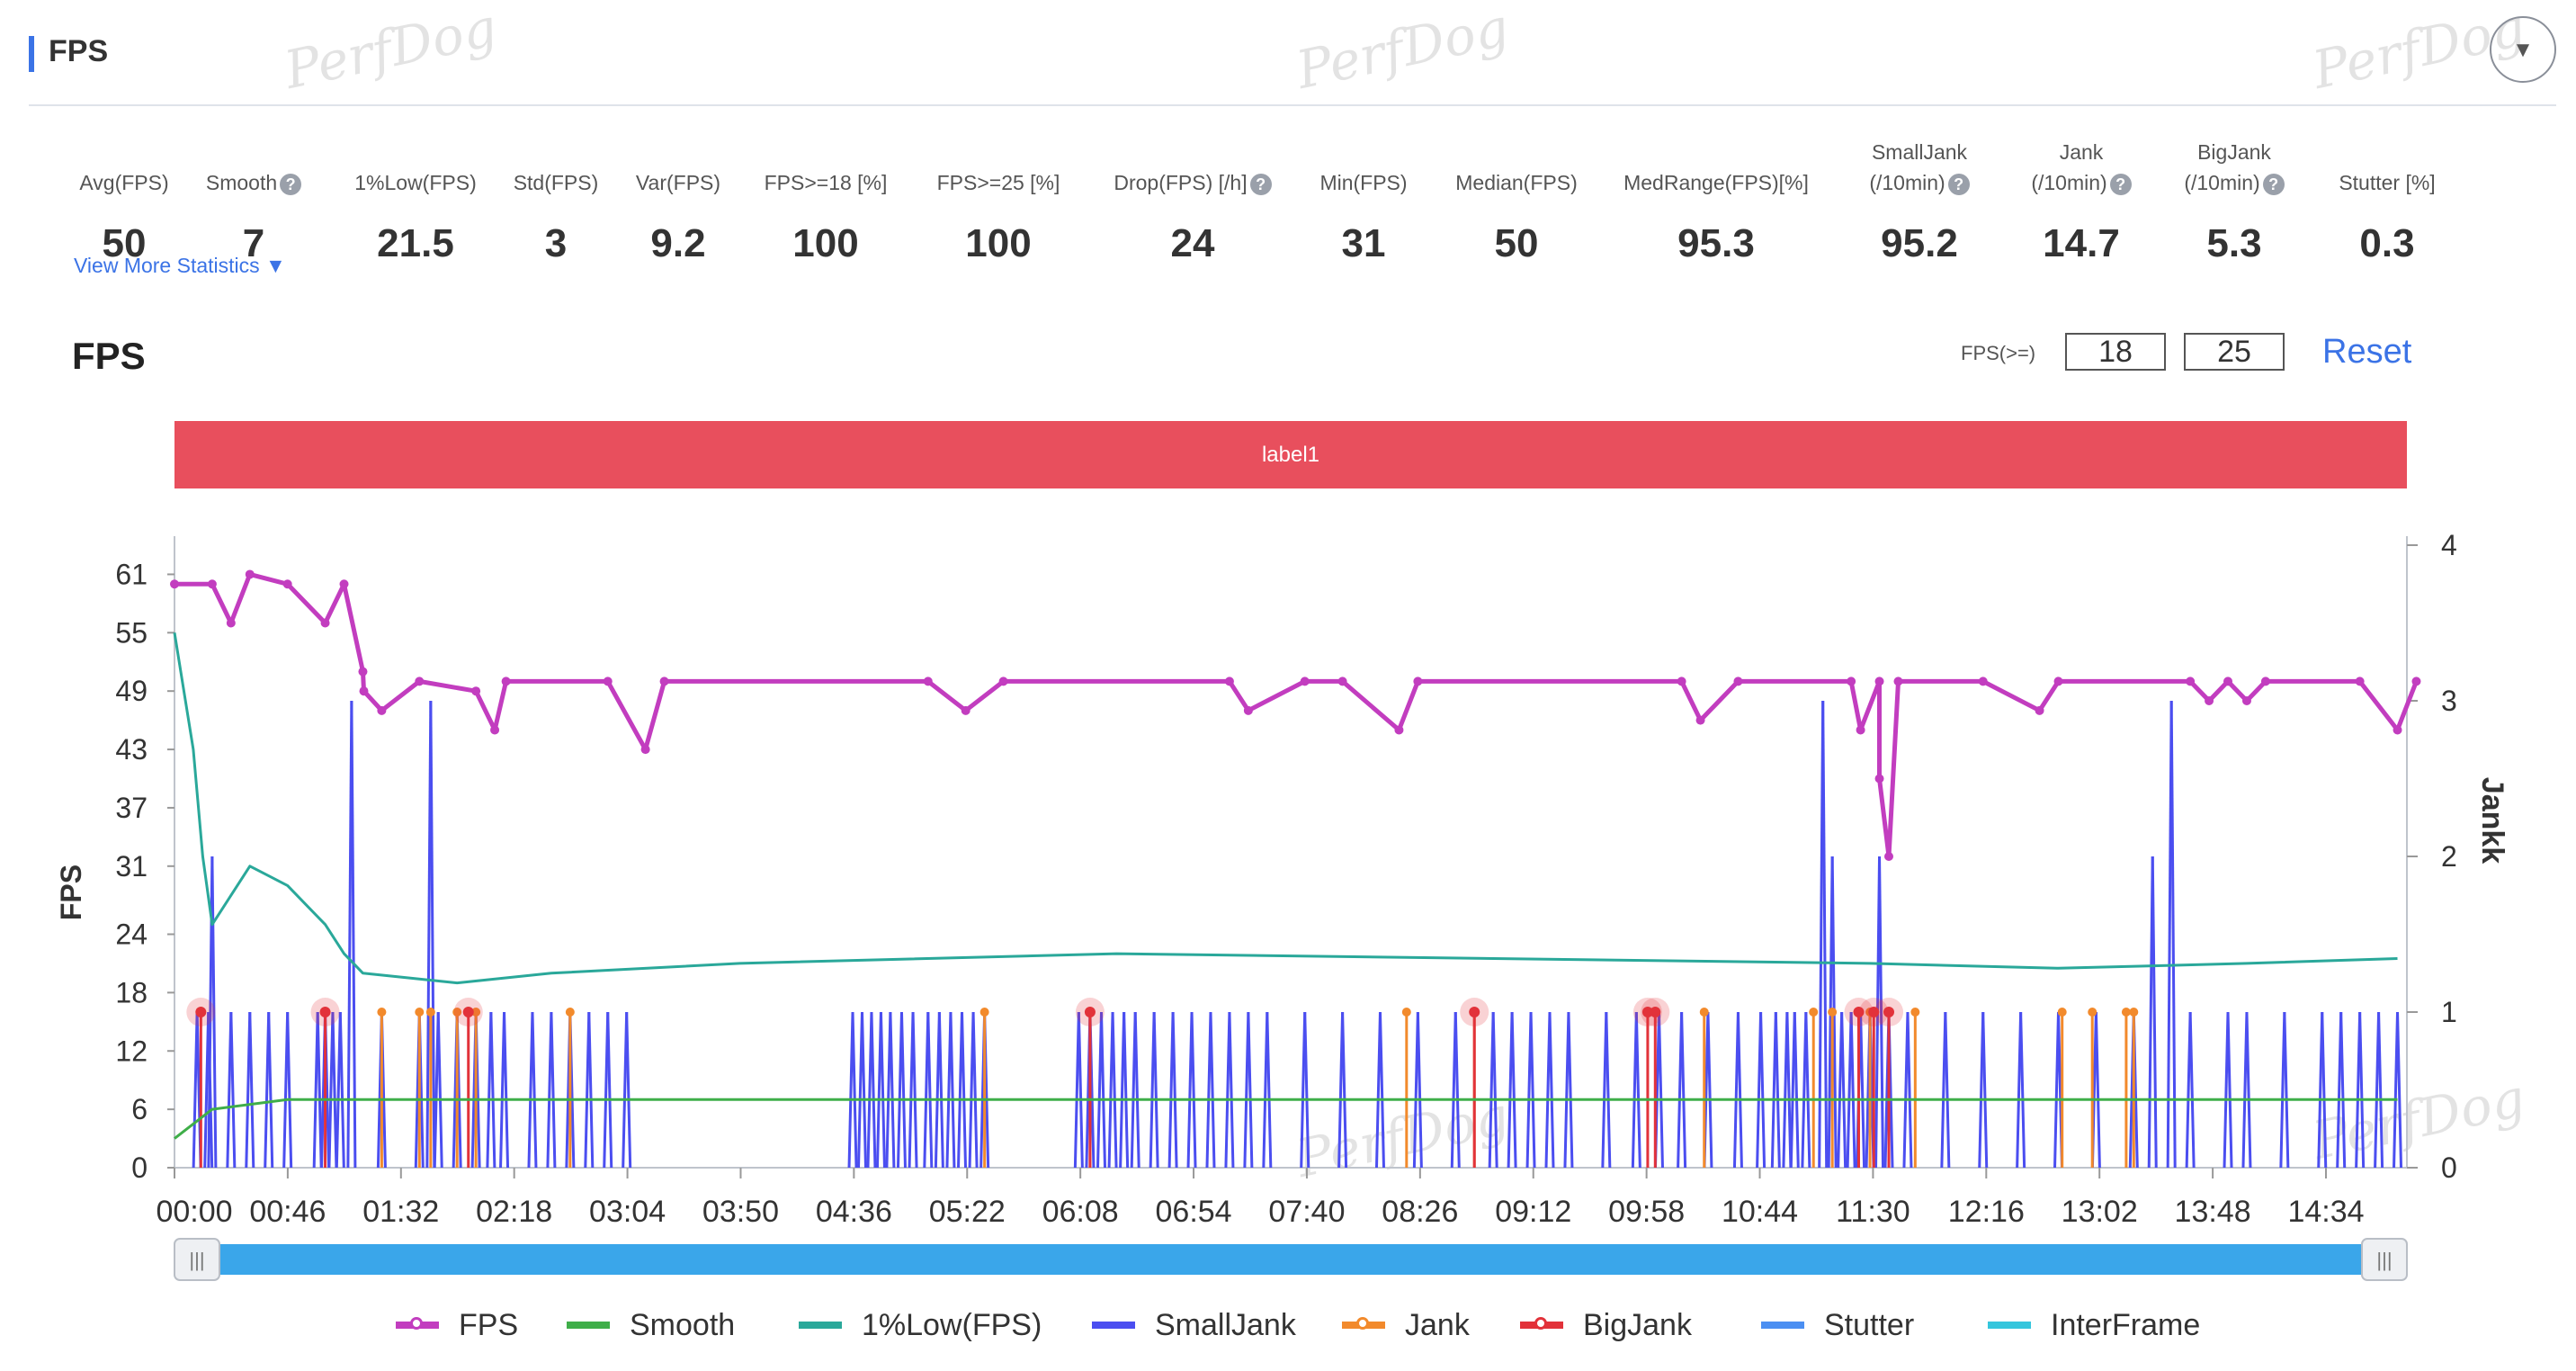 The width and height of the screenshot is (2576, 1371). I want to click on x-tick-label: 06:54, so click(1194, 1212).